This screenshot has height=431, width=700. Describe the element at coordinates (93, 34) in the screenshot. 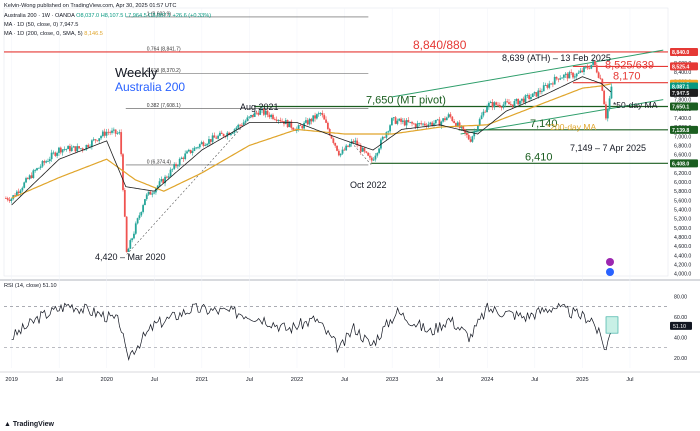

I see `ma200-value: 8,146.5` at that location.